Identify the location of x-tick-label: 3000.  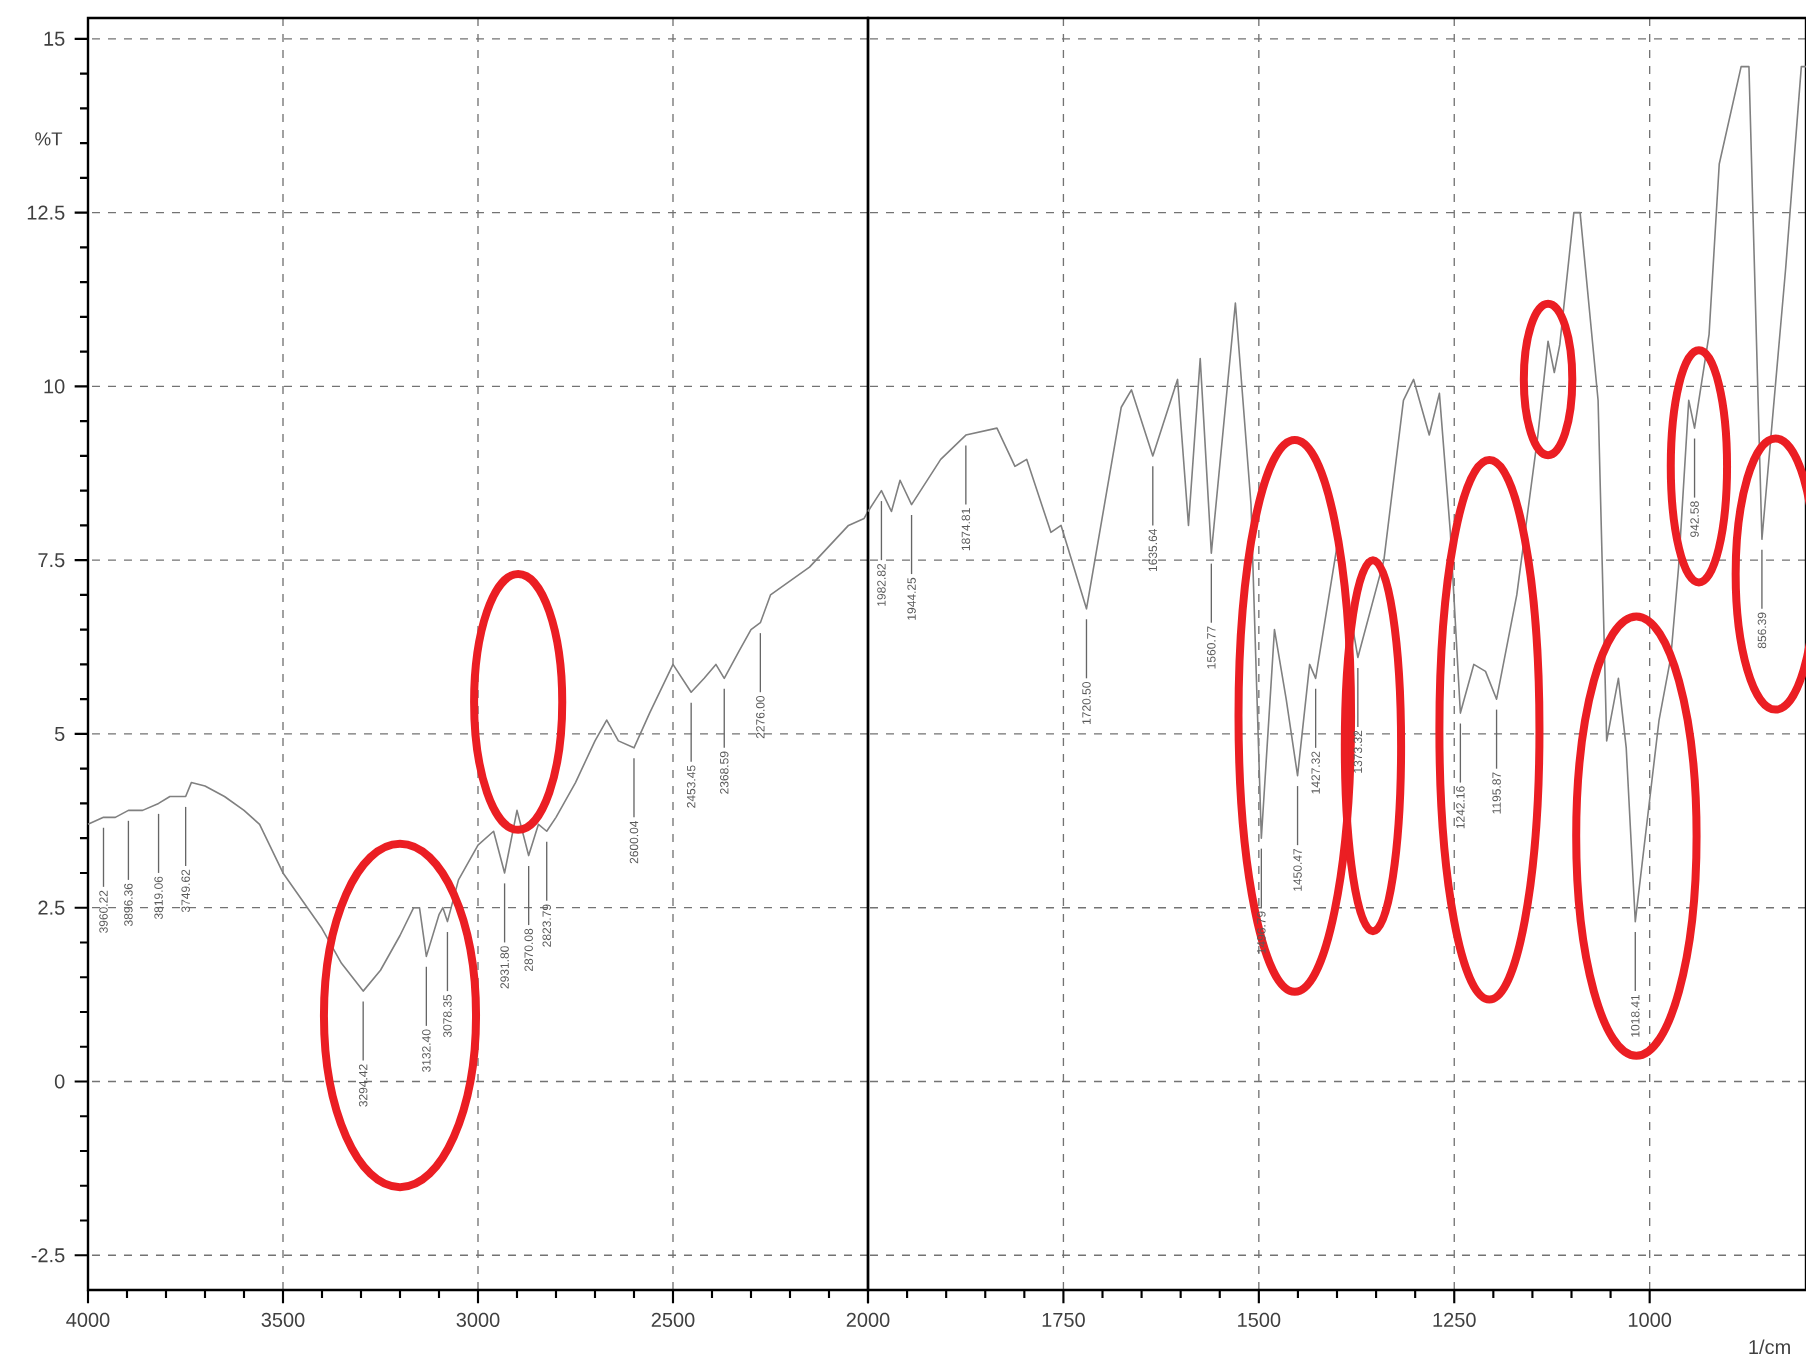
(478, 1319).